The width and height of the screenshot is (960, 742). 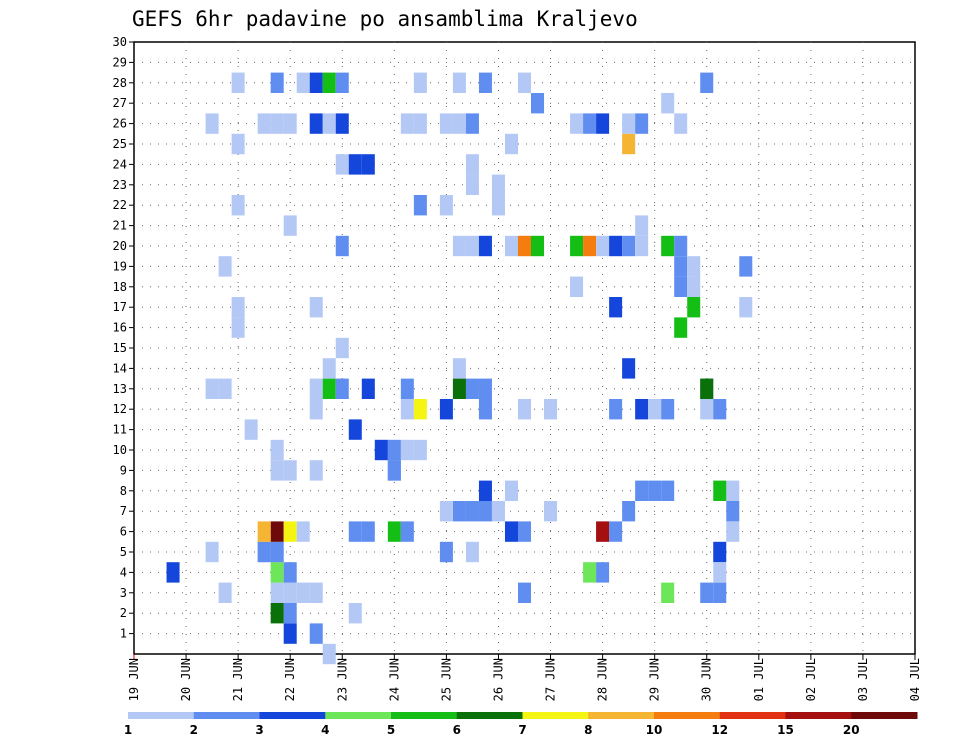 What do you see at coordinates (120, 226) in the screenshot?
I see `y-tick-label: 21` at bounding box center [120, 226].